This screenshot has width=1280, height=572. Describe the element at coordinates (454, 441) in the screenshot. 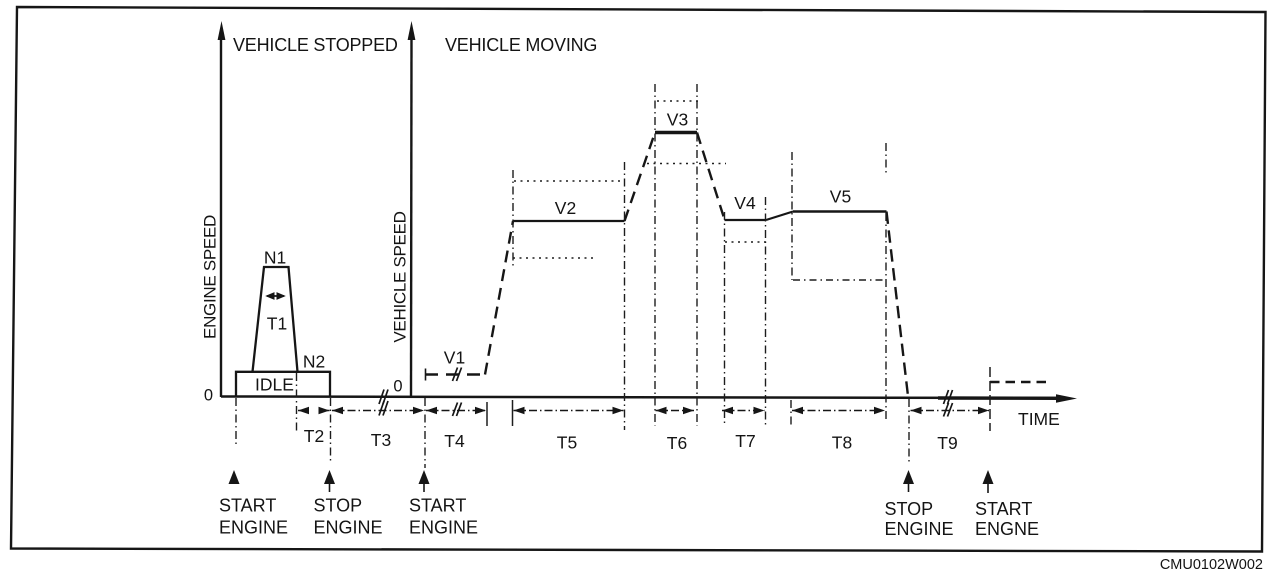

I see `svg-text: T4` at that location.